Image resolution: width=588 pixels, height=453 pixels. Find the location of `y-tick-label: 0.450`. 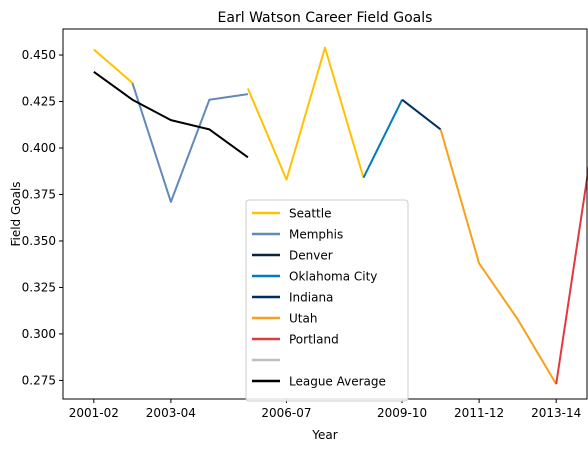

y-tick-label: 0.450 is located at coordinates (39, 55).